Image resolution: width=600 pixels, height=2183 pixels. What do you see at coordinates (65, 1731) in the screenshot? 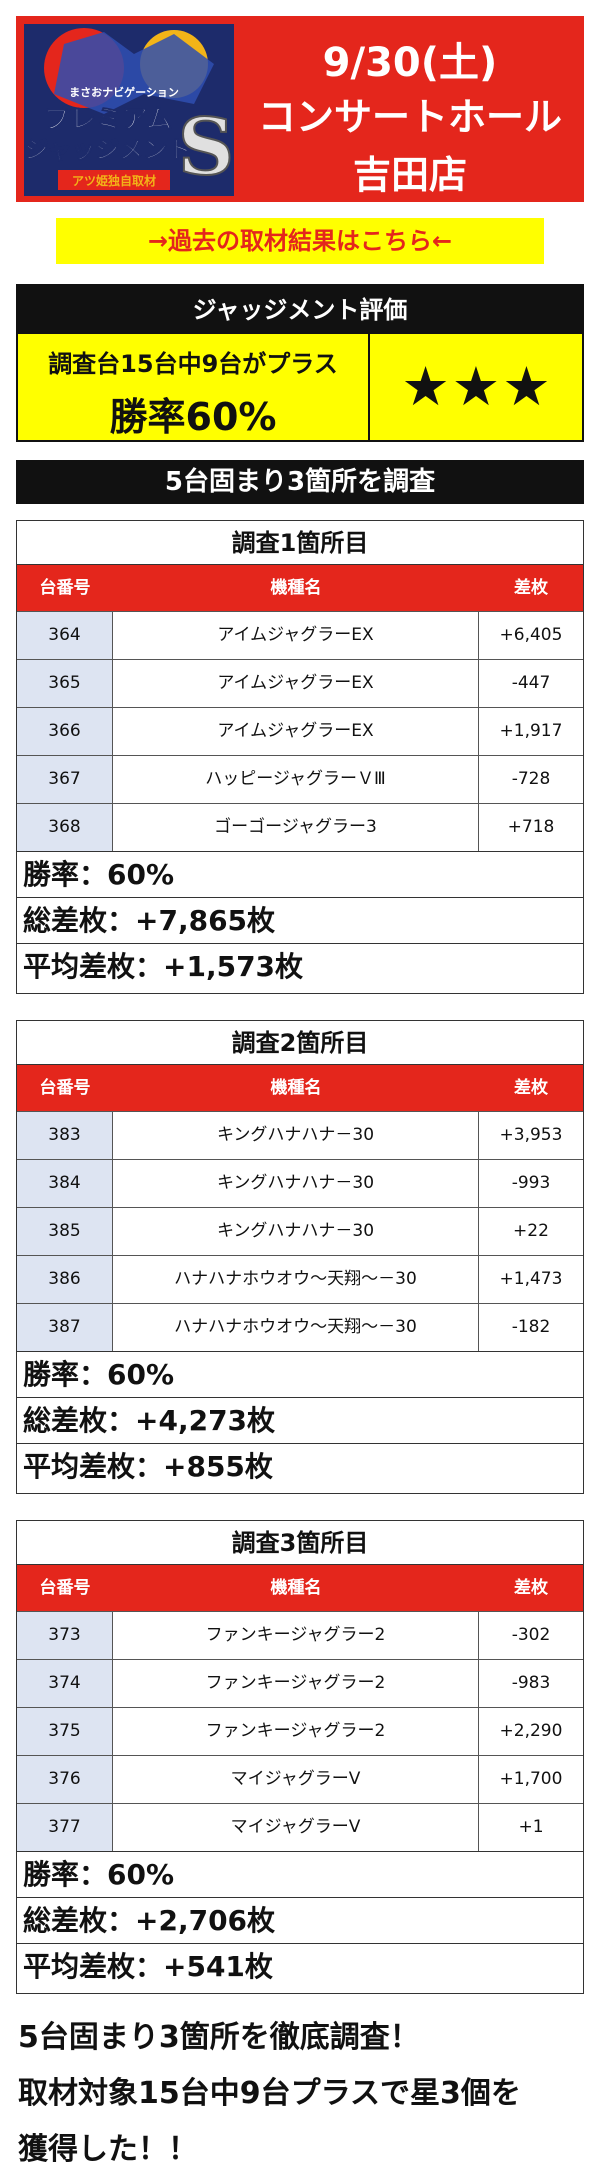
I see `machine-number: 375` at bounding box center [65, 1731].